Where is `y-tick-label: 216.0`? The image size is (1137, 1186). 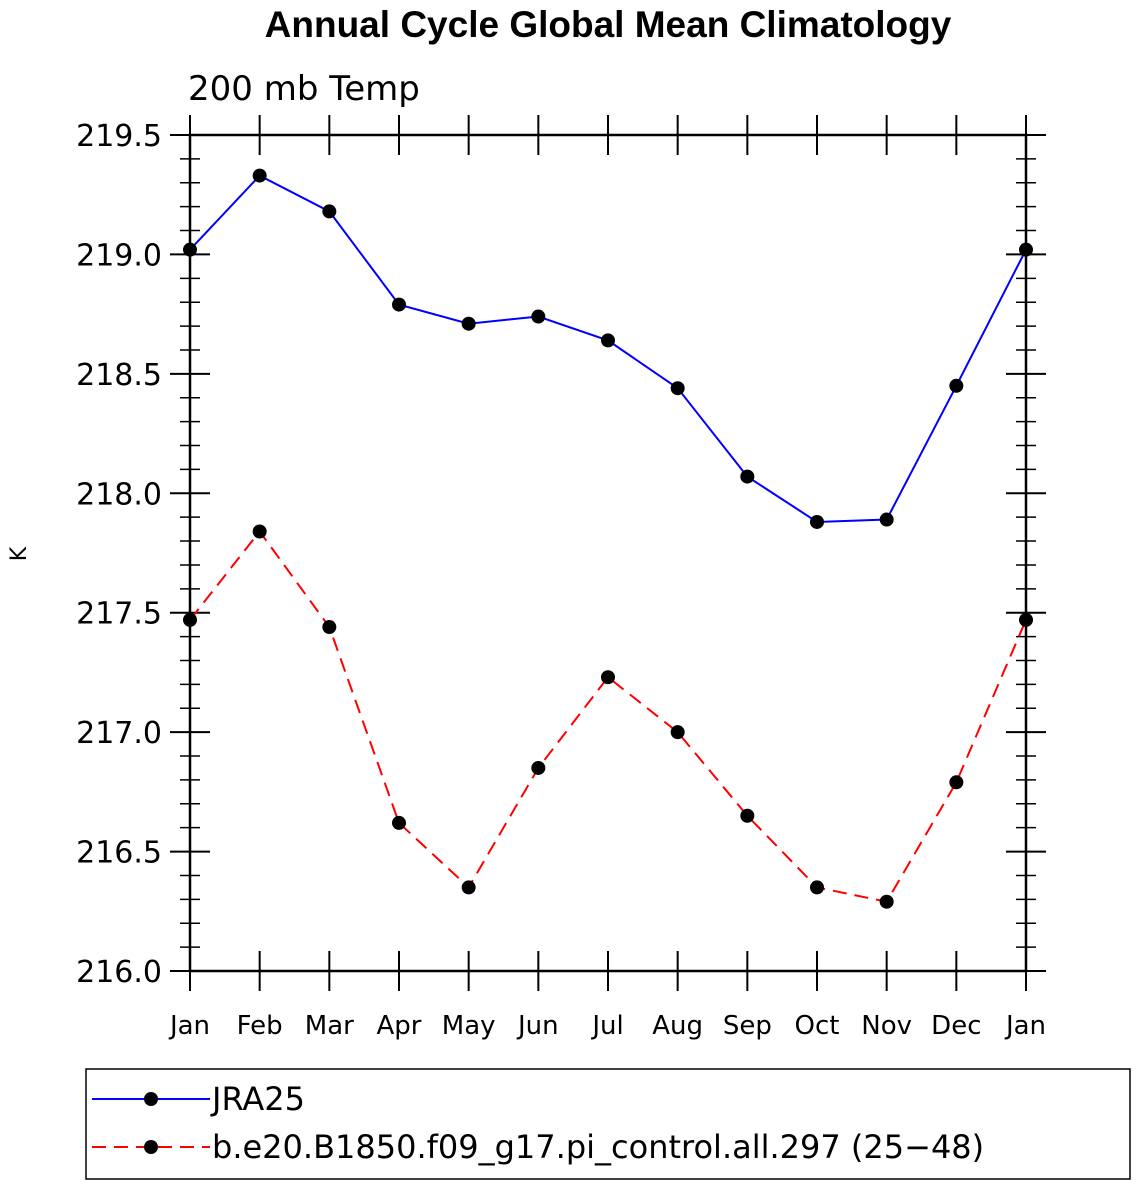
y-tick-label: 216.0 is located at coordinates (119, 972).